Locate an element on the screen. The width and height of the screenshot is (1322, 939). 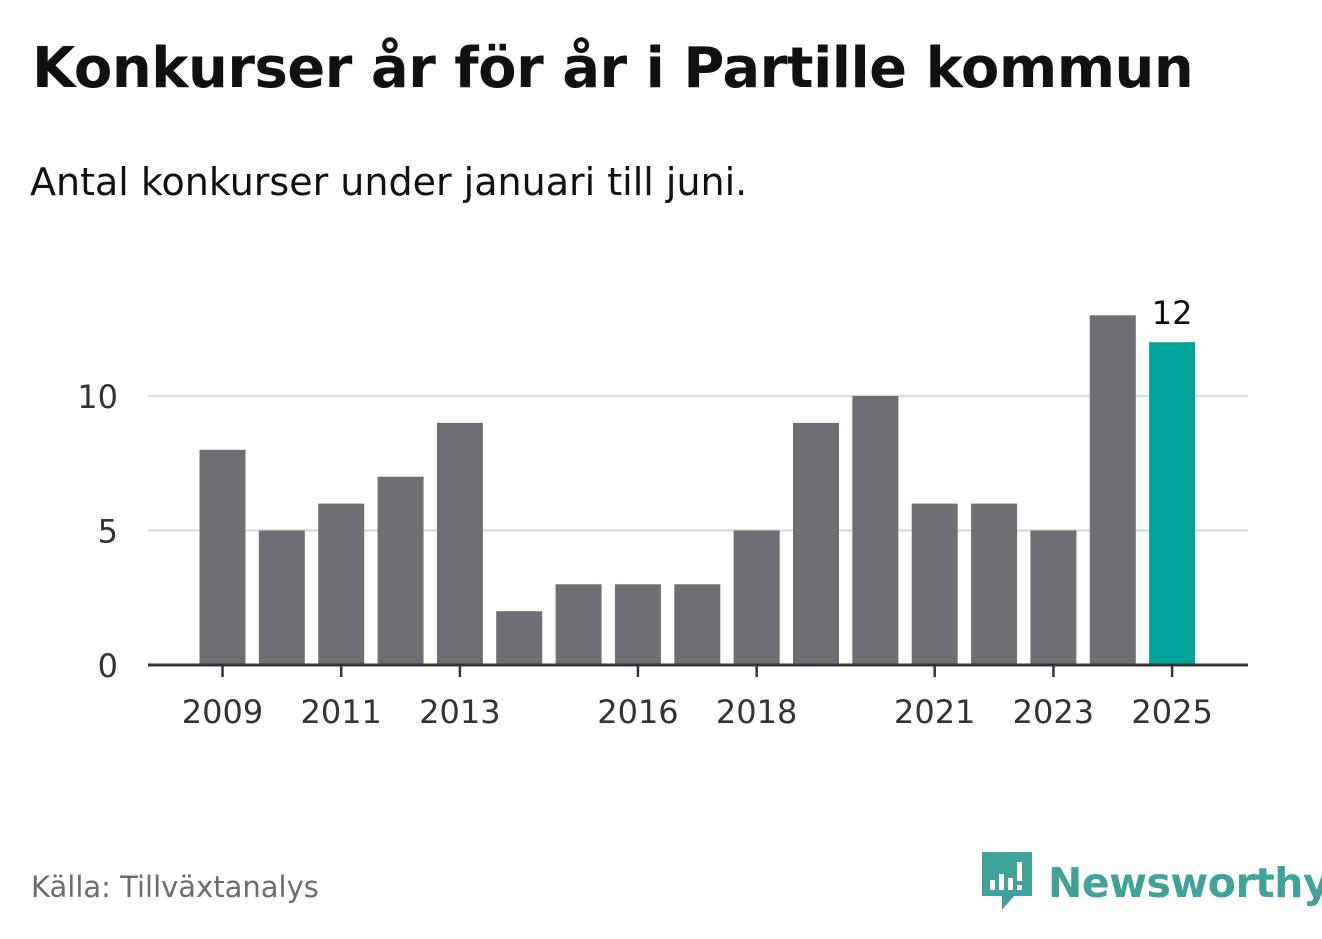
bar-2018 is located at coordinates (756, 597).